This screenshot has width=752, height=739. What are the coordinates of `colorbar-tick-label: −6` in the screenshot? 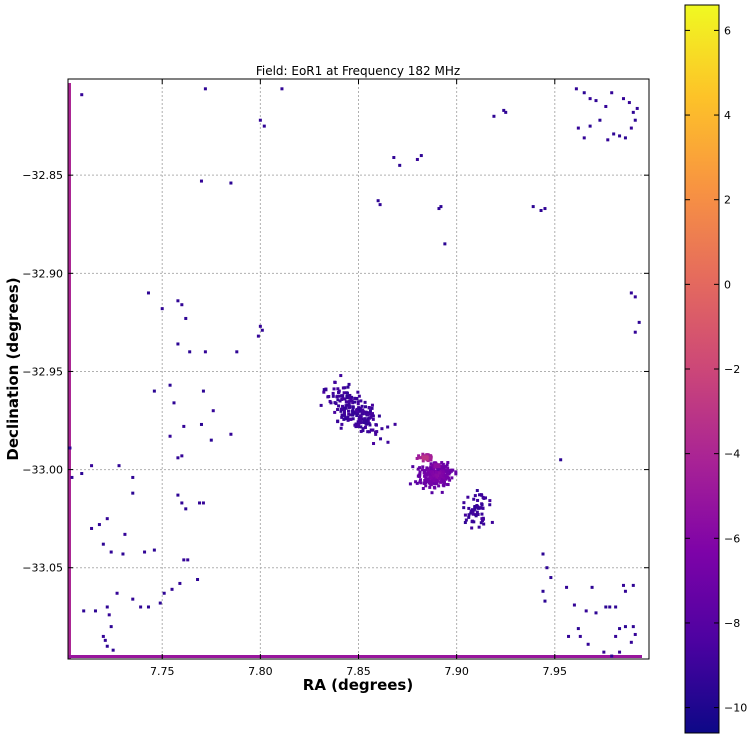 It's located at (732, 538).